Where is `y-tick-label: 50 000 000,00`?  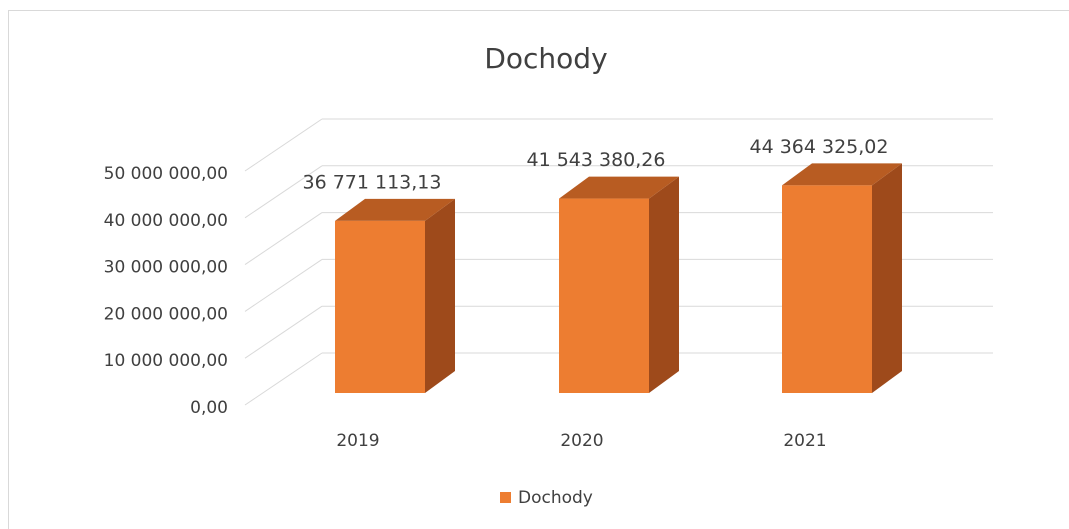 y-tick-label: 50 000 000,00 is located at coordinates (166, 174).